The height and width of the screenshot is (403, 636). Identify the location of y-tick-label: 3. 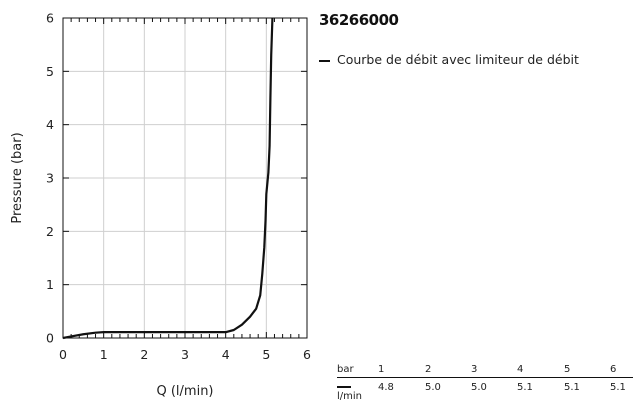
(50, 178).